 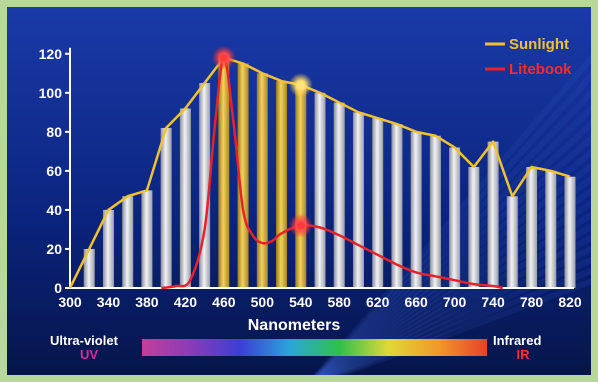 I want to click on background-ray, so click(x=458, y=315).